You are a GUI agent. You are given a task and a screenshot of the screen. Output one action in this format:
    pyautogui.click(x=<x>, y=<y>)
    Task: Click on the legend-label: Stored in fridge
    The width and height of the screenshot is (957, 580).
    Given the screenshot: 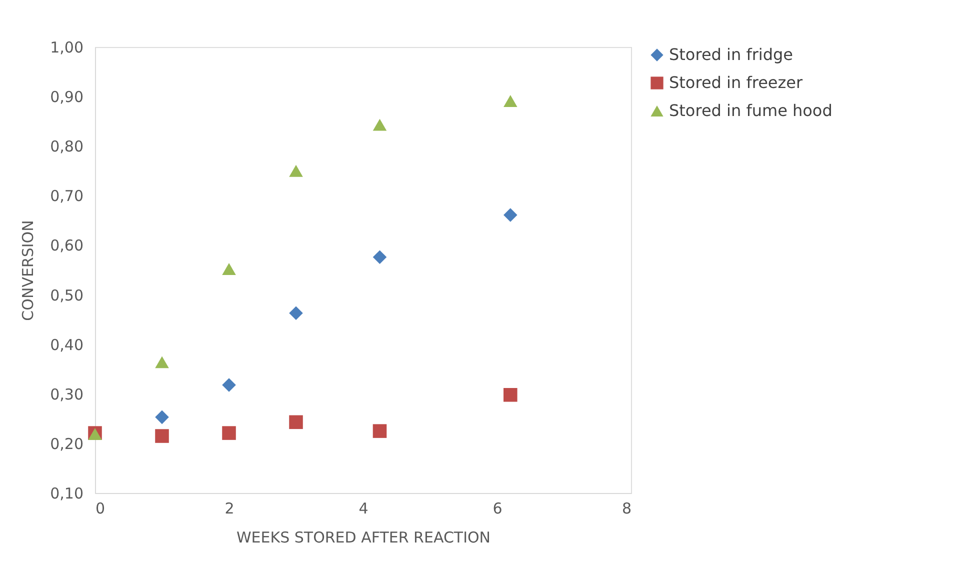 What is the action you would take?
    pyautogui.click(x=731, y=54)
    